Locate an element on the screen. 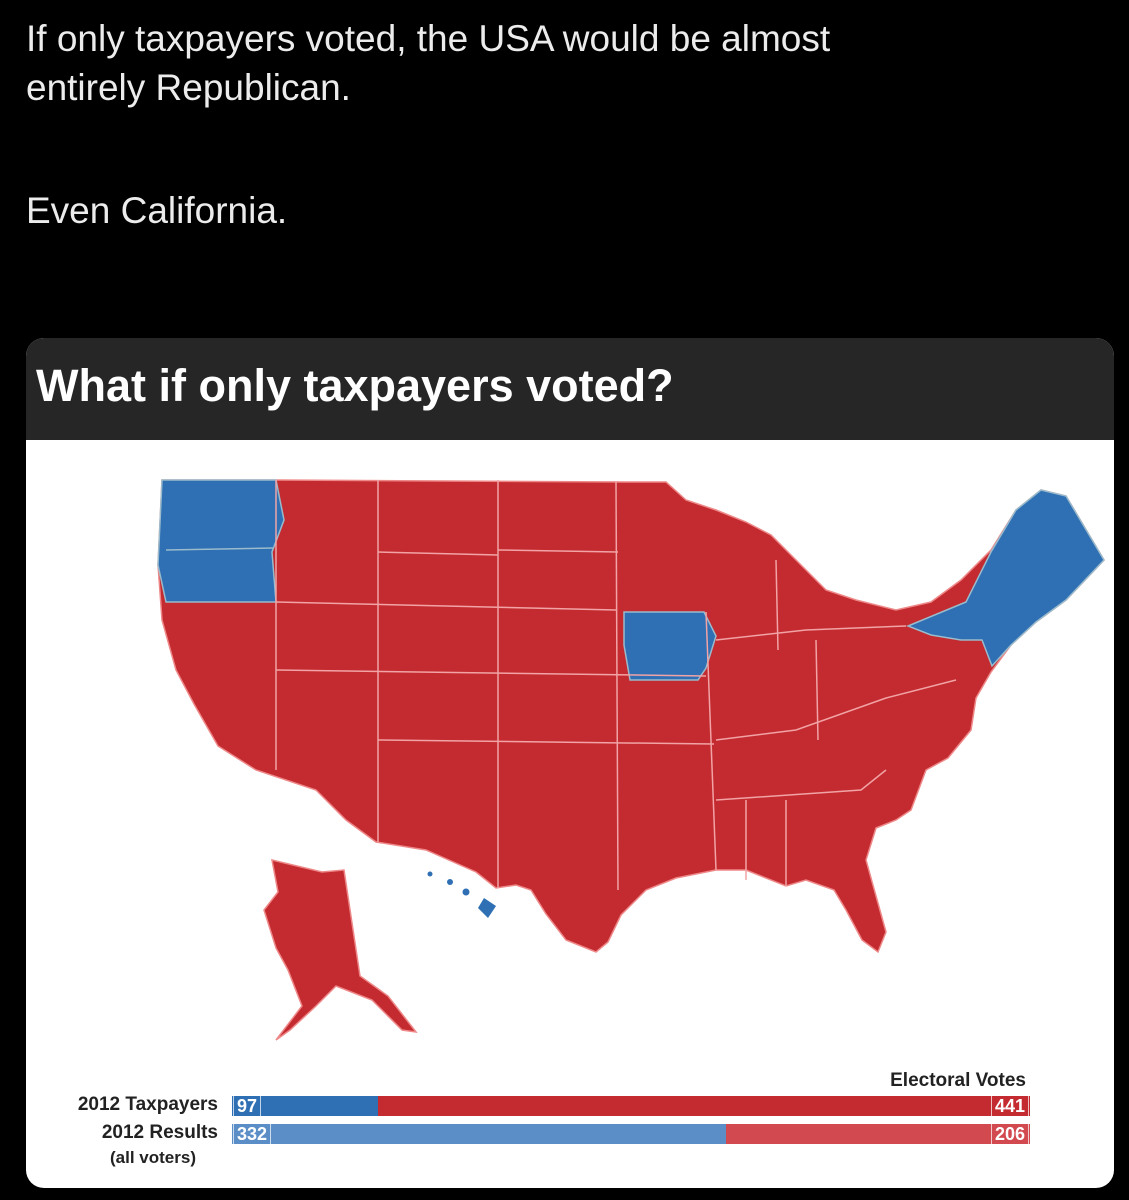 This screenshot has width=1129, height=1200. taxpayers-blue-votes: 97 is located at coordinates (247, 1106).